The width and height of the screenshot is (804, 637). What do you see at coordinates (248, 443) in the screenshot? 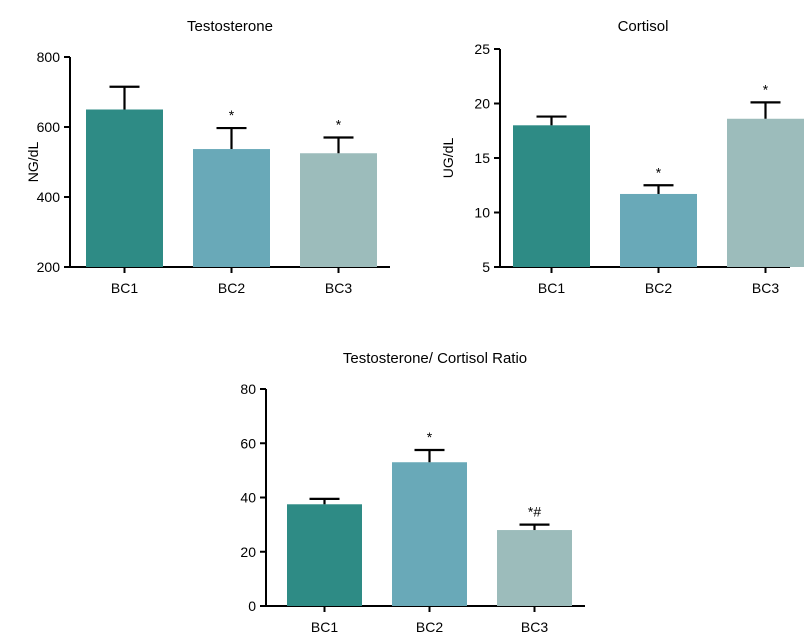
I see `y-tick-label: 60` at bounding box center [248, 443].